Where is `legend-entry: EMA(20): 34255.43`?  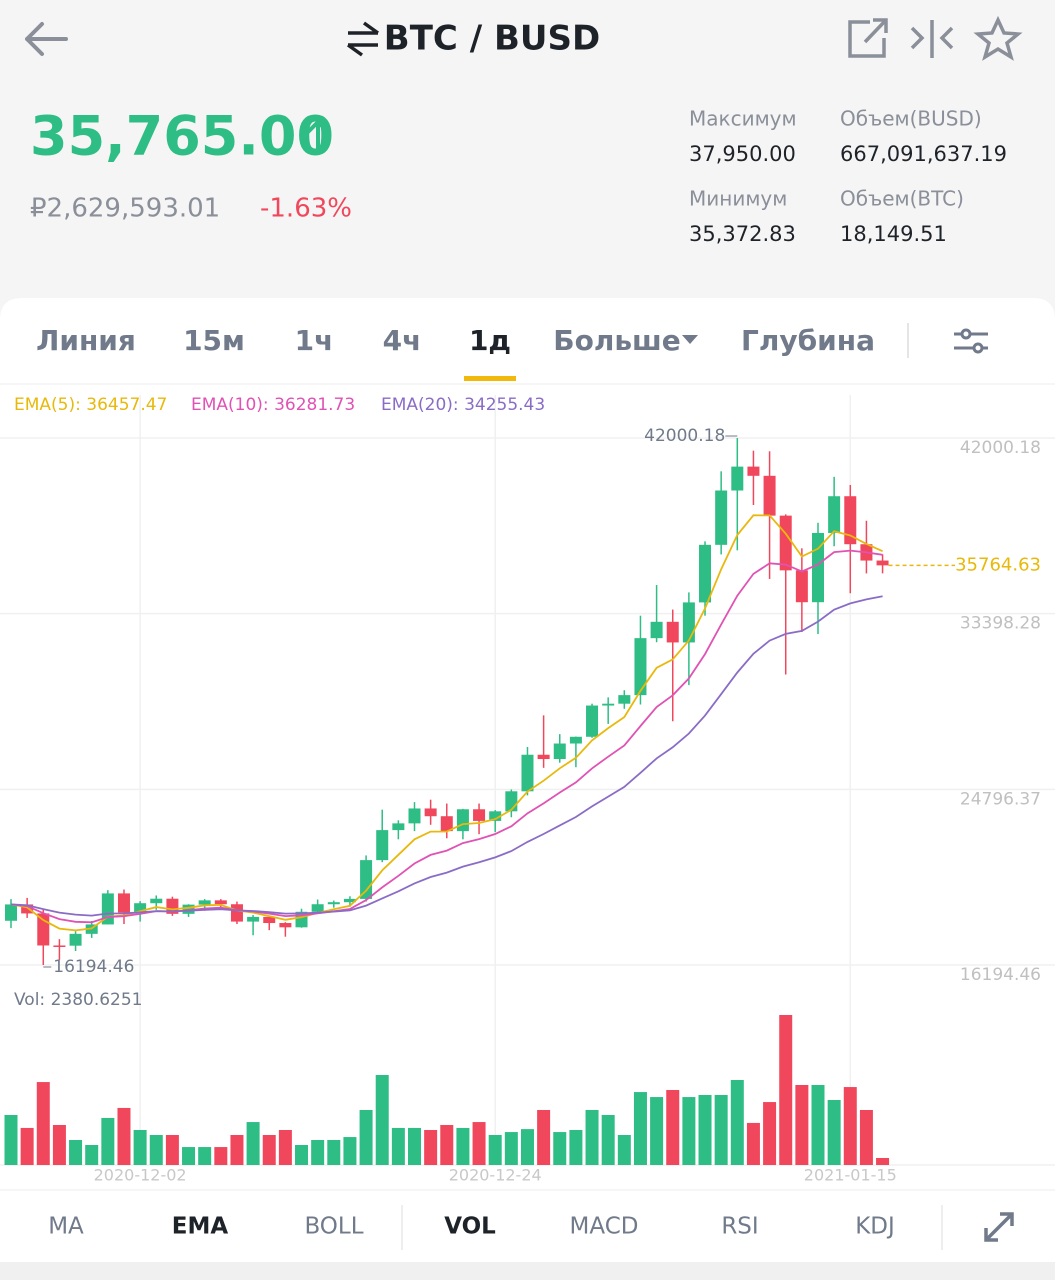
legend-entry: EMA(20): 34255.43 is located at coordinates (463, 405).